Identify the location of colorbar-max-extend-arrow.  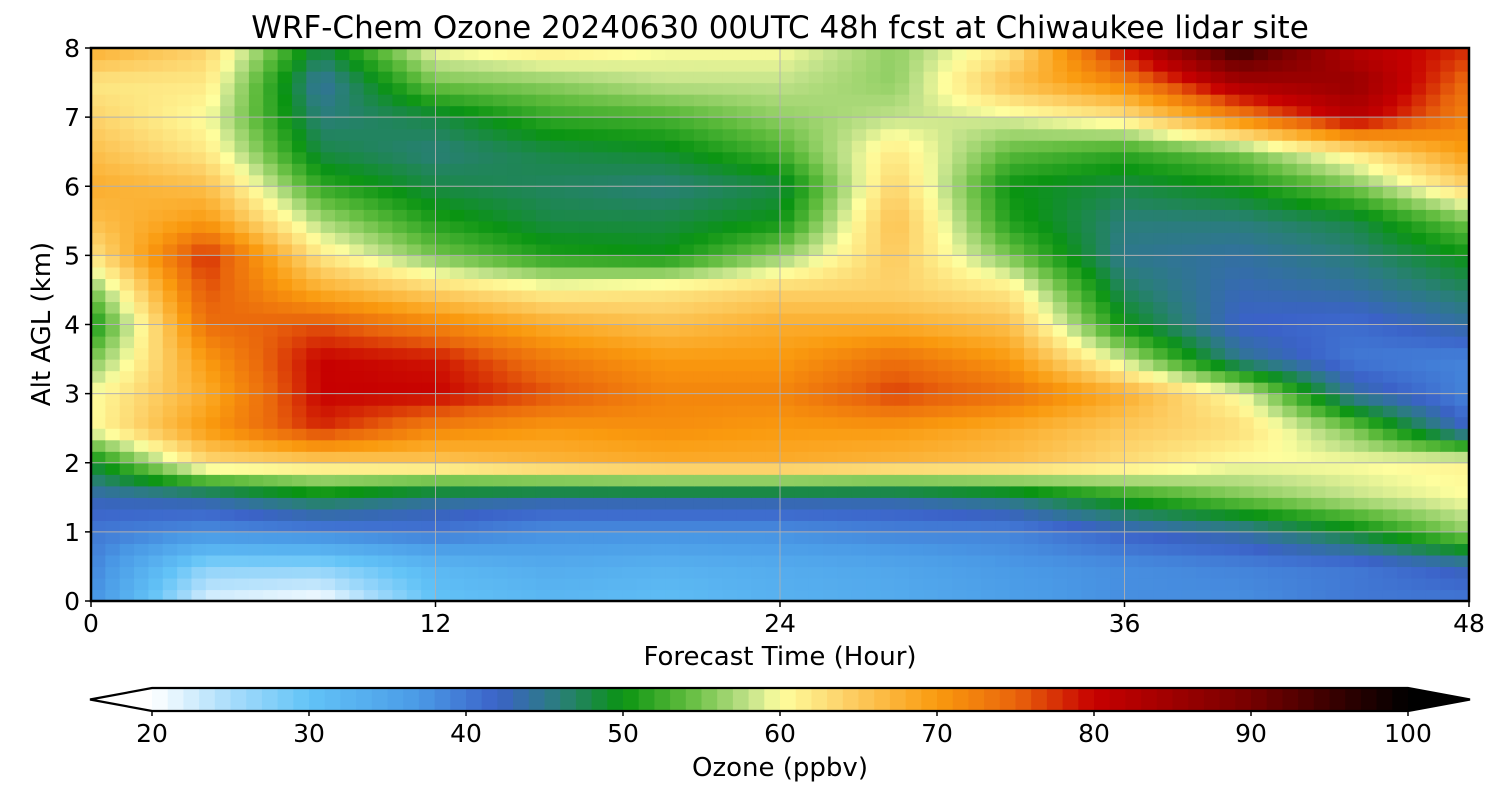
(1439, 699).